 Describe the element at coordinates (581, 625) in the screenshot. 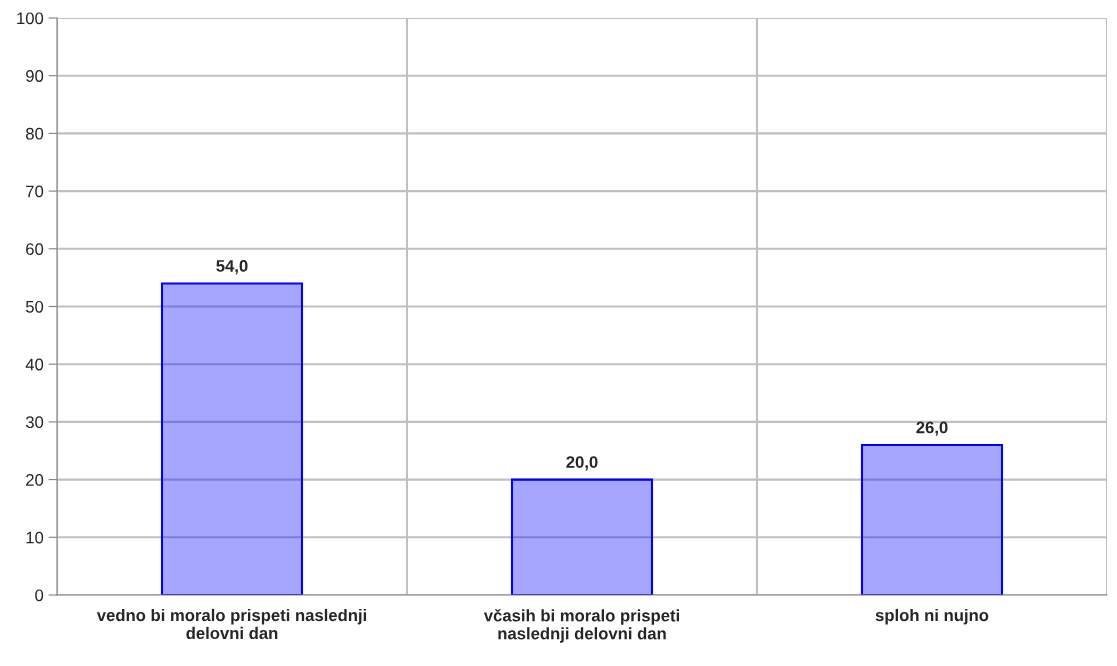

I see `x-tick-label: včasih bi moralo prispeti naslednji delovni dan` at that location.